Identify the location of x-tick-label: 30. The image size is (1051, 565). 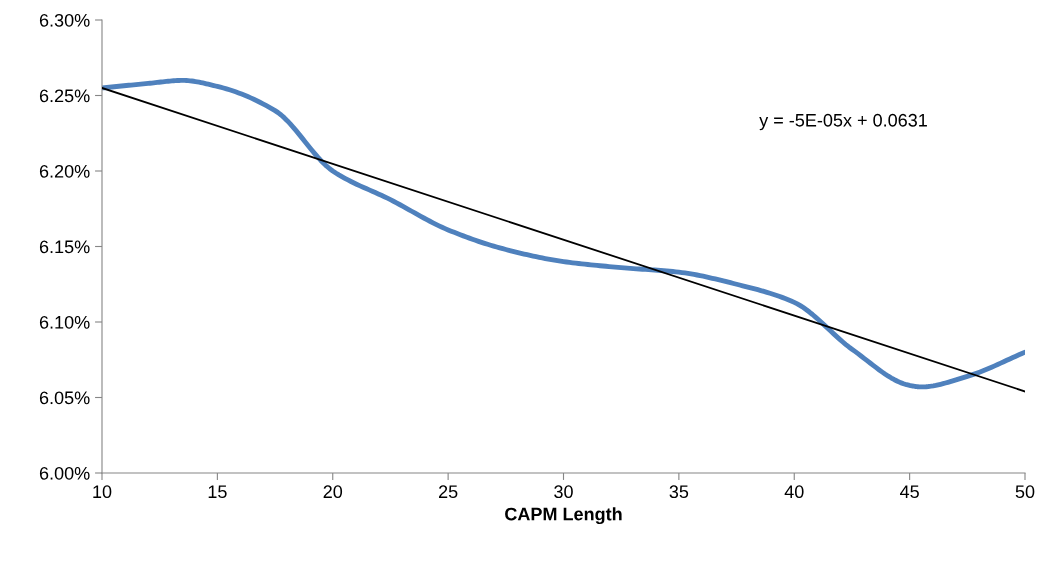
(563, 492).